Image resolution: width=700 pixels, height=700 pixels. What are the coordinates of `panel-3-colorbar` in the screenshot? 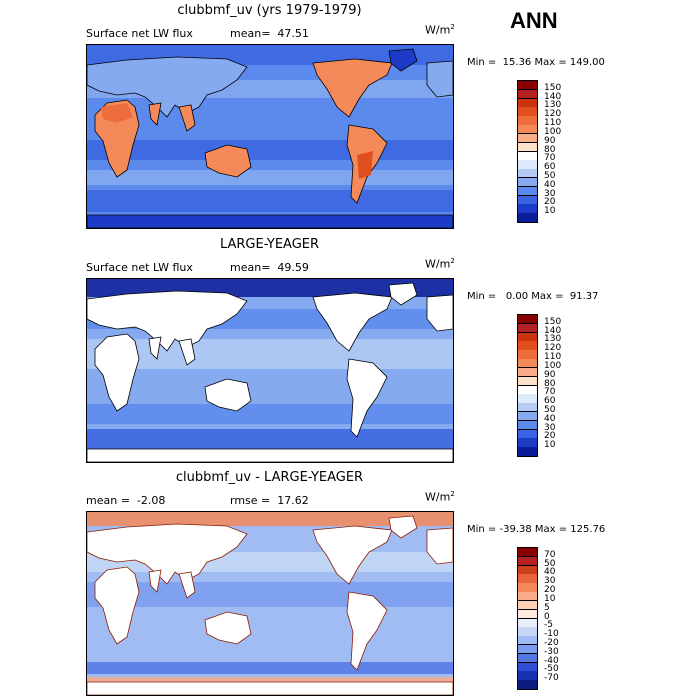 It's located at (527, 618).